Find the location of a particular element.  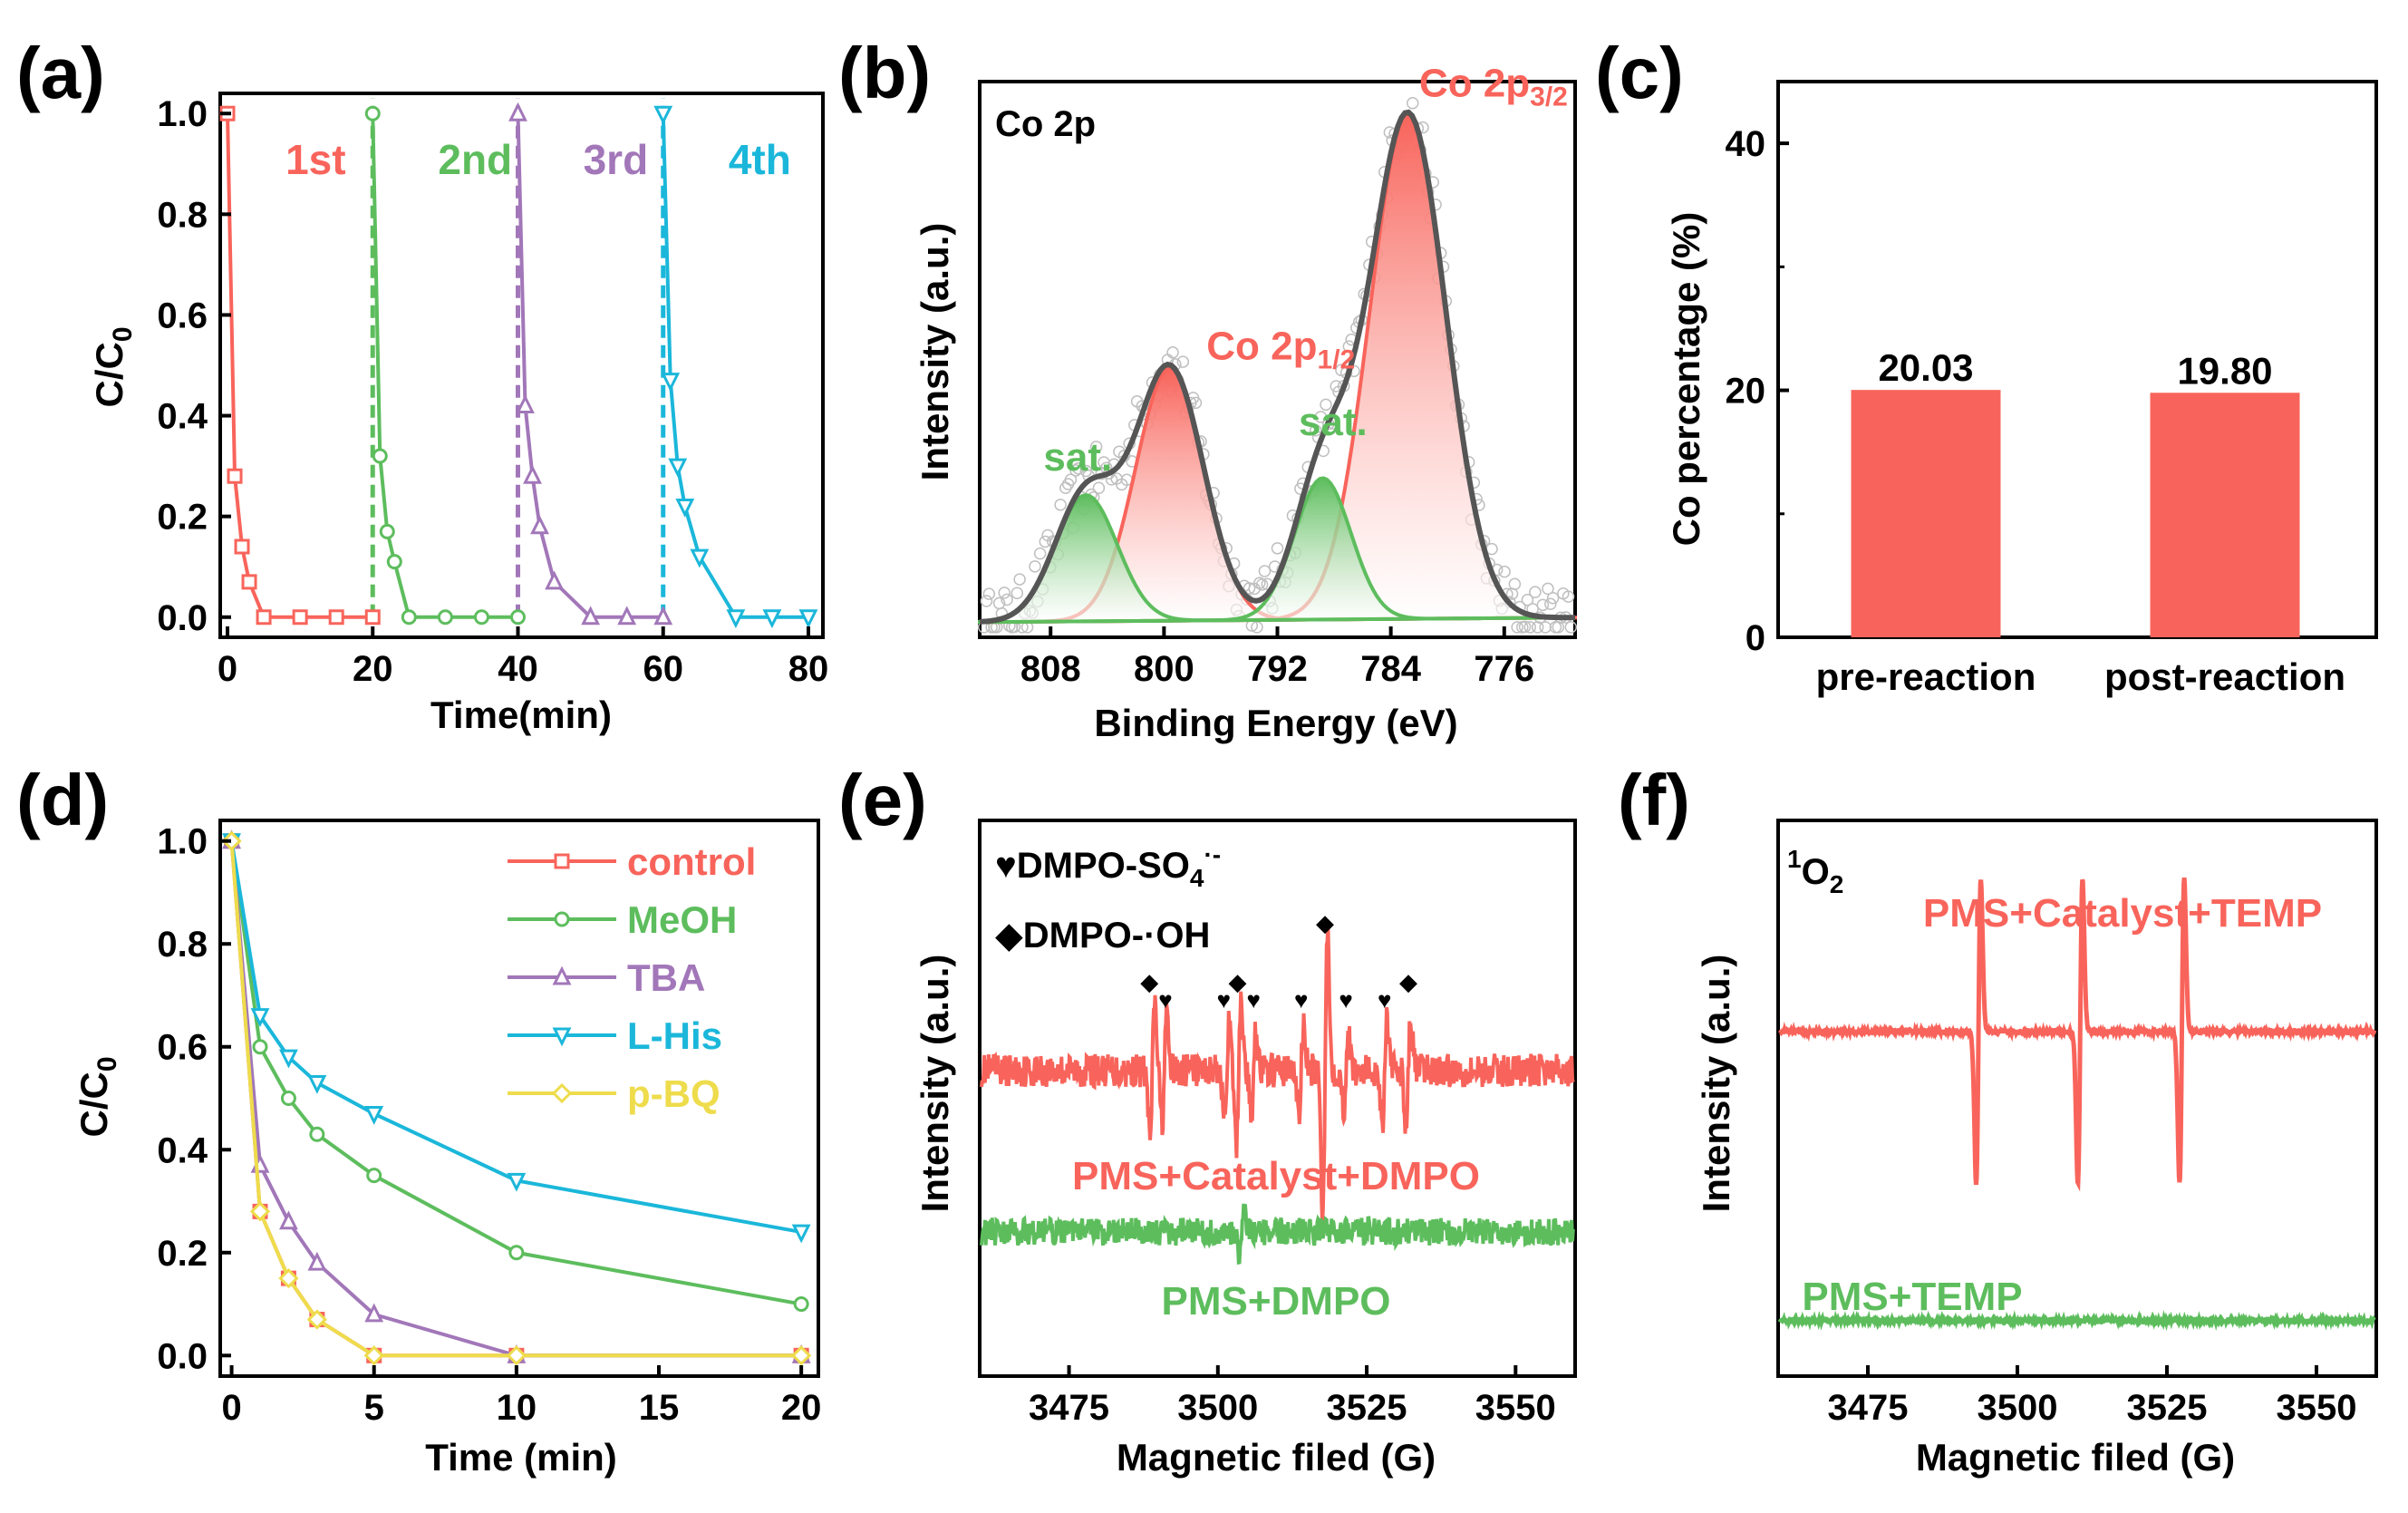

panel-label-a: (a) is located at coordinates (60, 73).